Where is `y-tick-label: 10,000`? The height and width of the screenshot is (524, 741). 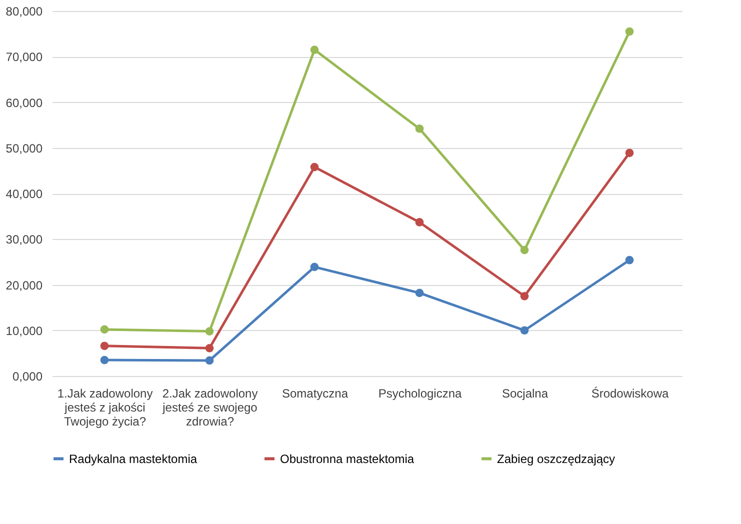 y-tick-label: 10,000 is located at coordinates (24, 331).